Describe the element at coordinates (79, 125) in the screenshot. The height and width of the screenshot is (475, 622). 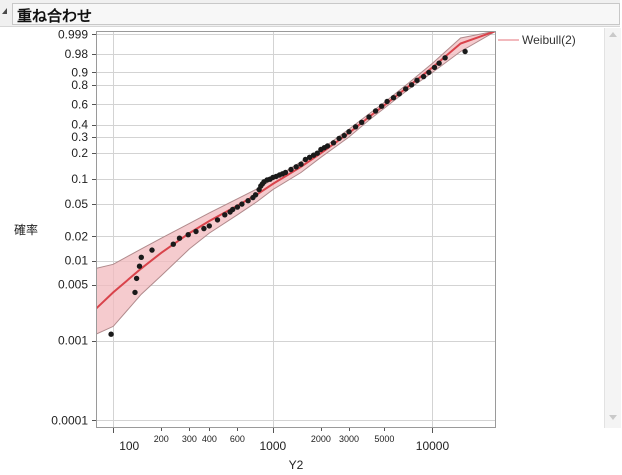
I see `y-tick-label: 0.4` at that location.